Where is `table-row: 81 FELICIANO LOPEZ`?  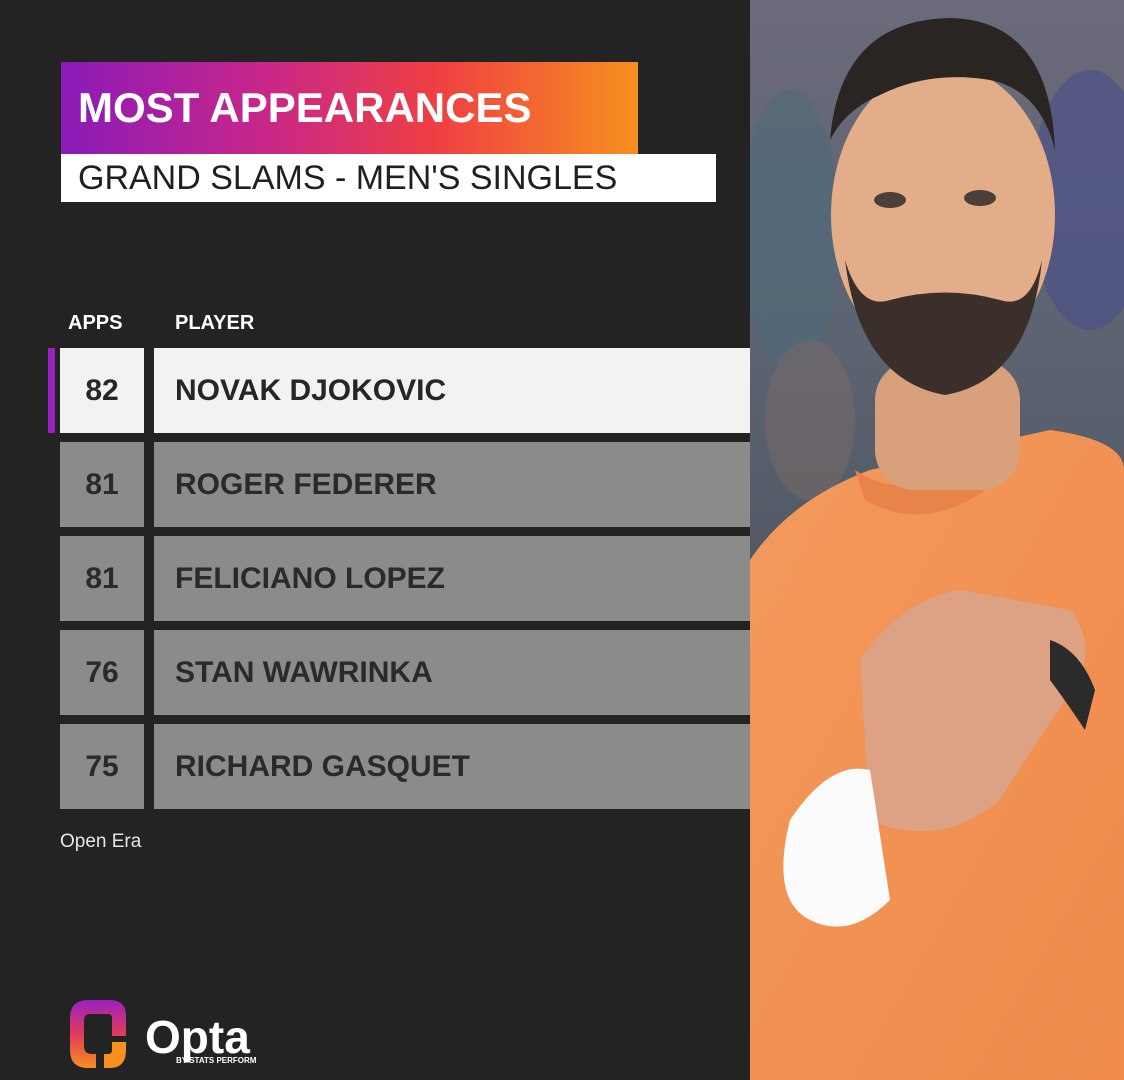
table-row: 81 FELICIANO LOPEZ is located at coordinates (405, 578).